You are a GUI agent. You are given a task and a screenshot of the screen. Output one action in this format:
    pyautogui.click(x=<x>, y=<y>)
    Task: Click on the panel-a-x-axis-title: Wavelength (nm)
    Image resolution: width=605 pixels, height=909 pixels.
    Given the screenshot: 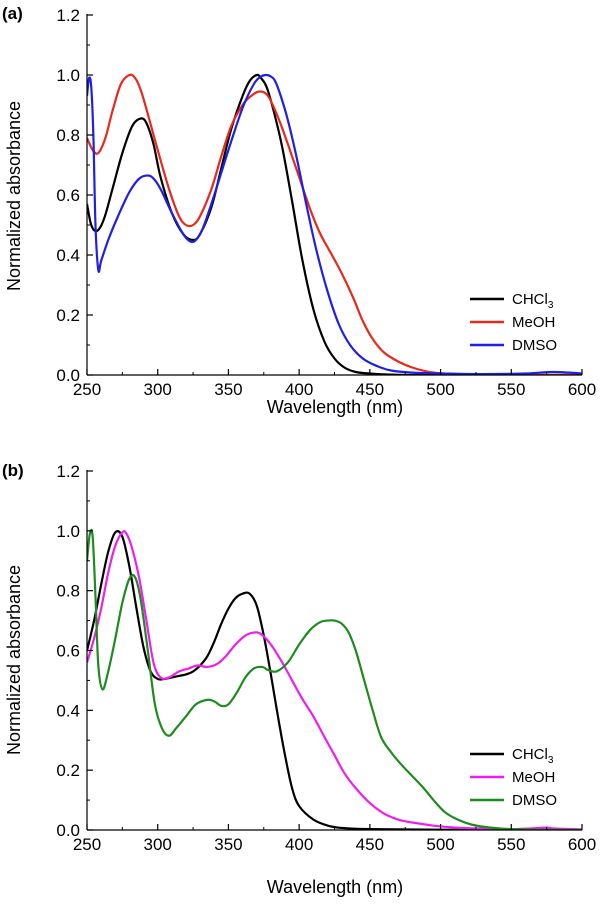 What is the action you would take?
    pyautogui.click(x=335, y=407)
    